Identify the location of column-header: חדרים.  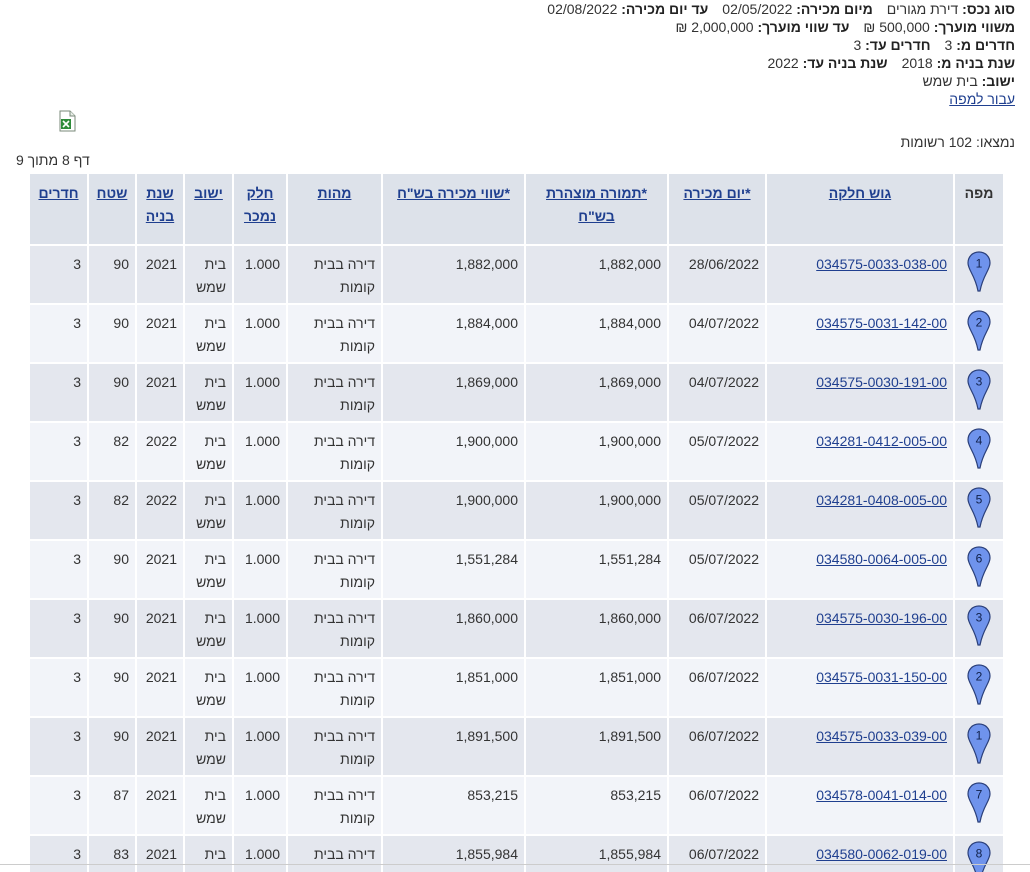
(58, 209).